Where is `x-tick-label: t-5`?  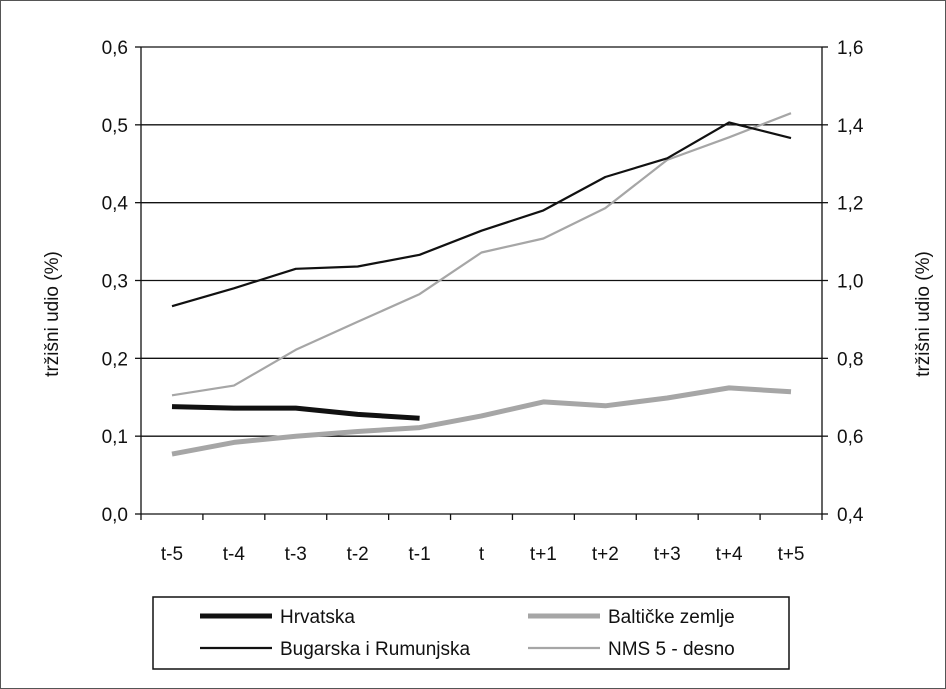
x-tick-label: t-5 is located at coordinates (172, 554).